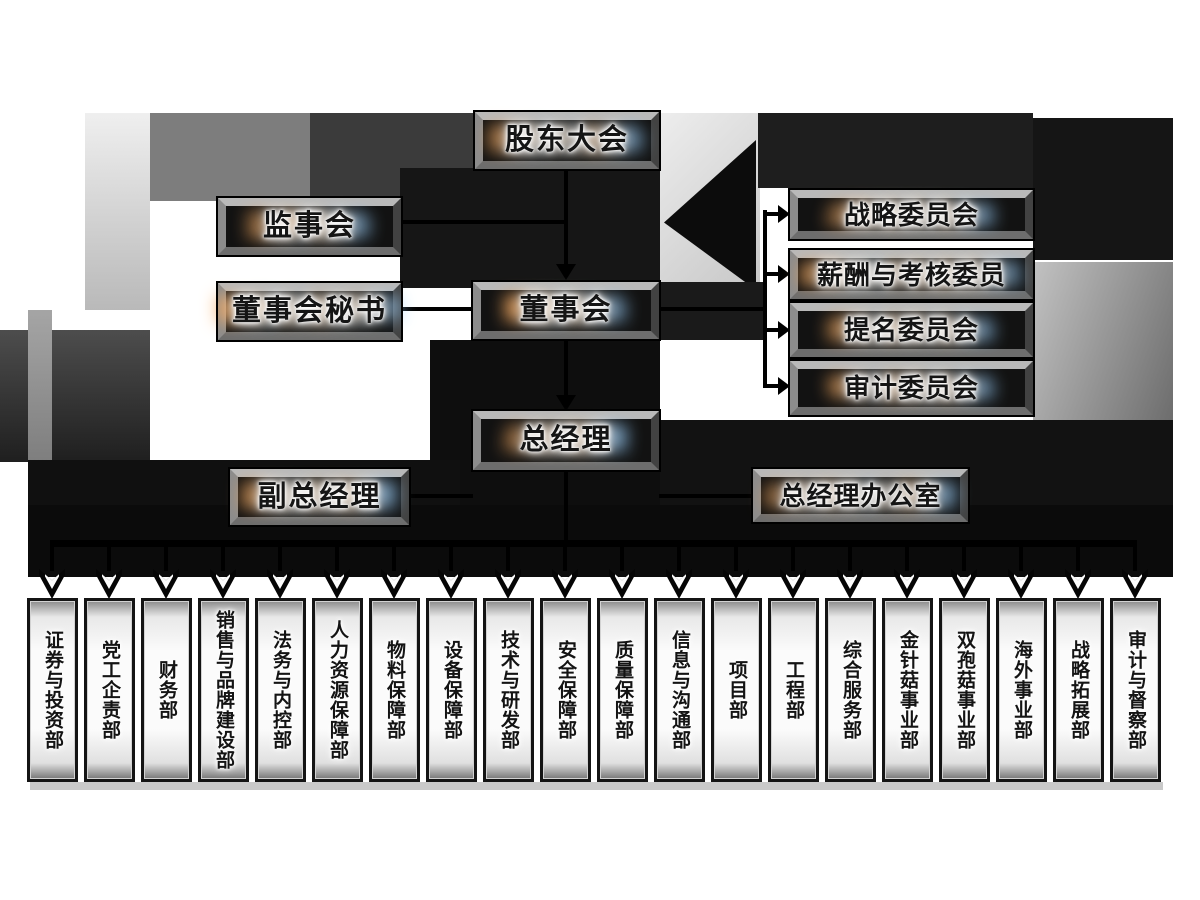 This screenshot has width=1200, height=900. I want to click on org-node-compensation-committee: 薪酬与考核委员, so click(911, 274).